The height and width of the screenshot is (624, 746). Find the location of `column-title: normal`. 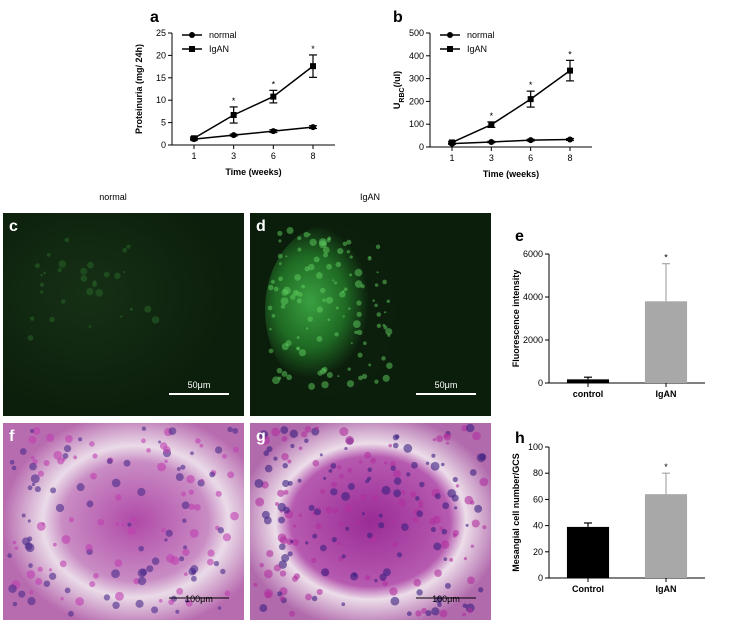

column-title: normal is located at coordinates (113, 197).